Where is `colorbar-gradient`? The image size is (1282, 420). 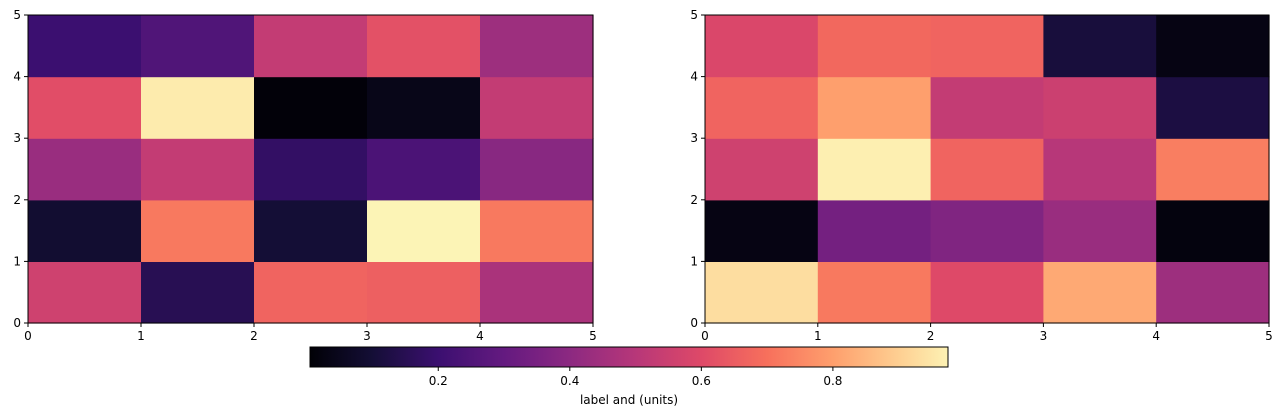
colorbar-gradient is located at coordinates (629, 357).